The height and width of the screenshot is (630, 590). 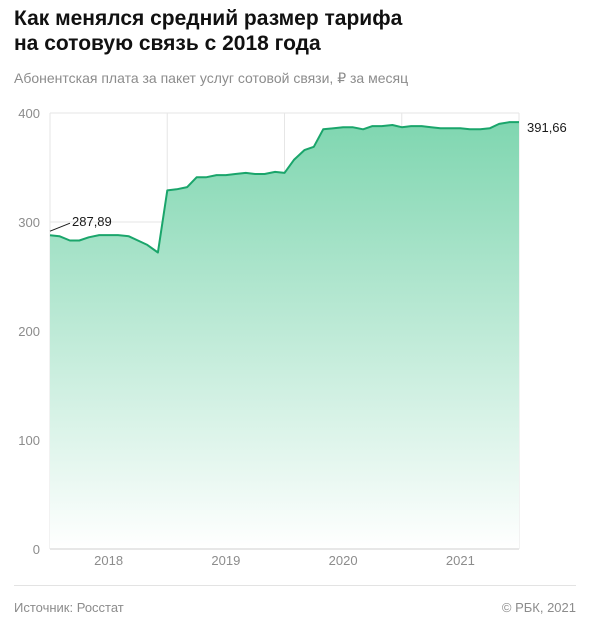 I want to click on x-tick-label: 2018, so click(x=108, y=560).